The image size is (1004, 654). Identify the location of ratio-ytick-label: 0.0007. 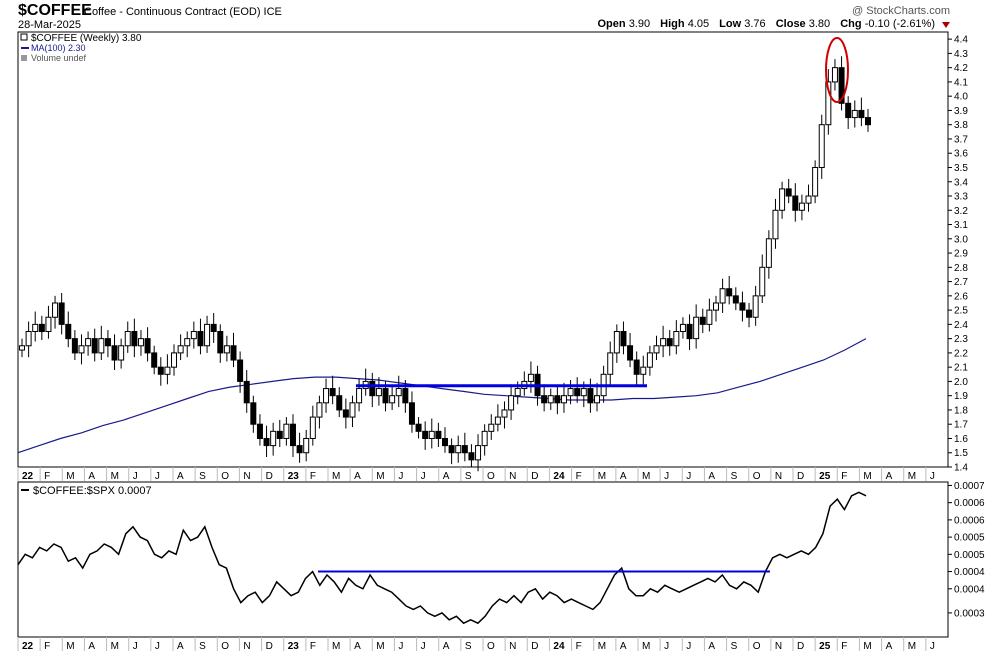
(969, 486).